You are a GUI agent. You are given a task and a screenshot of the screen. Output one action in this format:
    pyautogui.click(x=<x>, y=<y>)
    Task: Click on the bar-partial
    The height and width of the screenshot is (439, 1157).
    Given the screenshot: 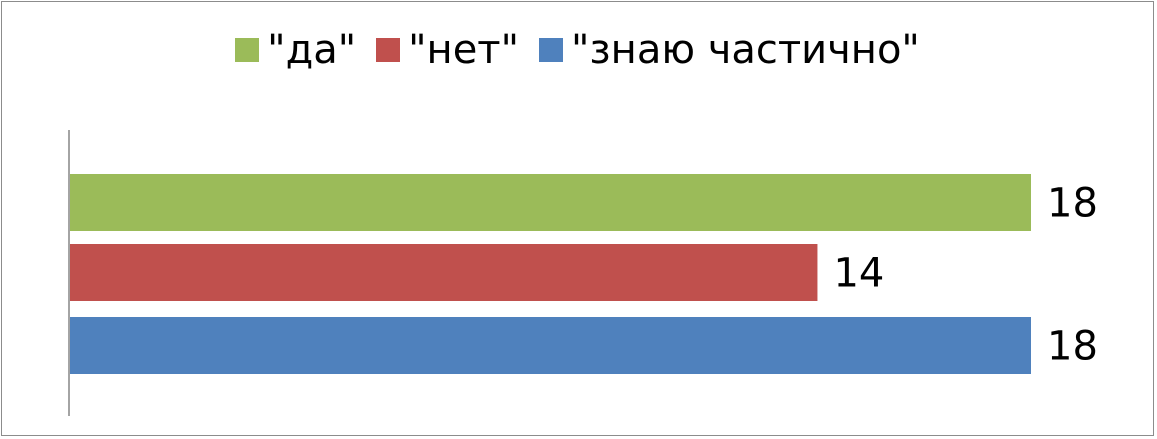 What is the action you would take?
    pyautogui.click(x=550, y=345)
    